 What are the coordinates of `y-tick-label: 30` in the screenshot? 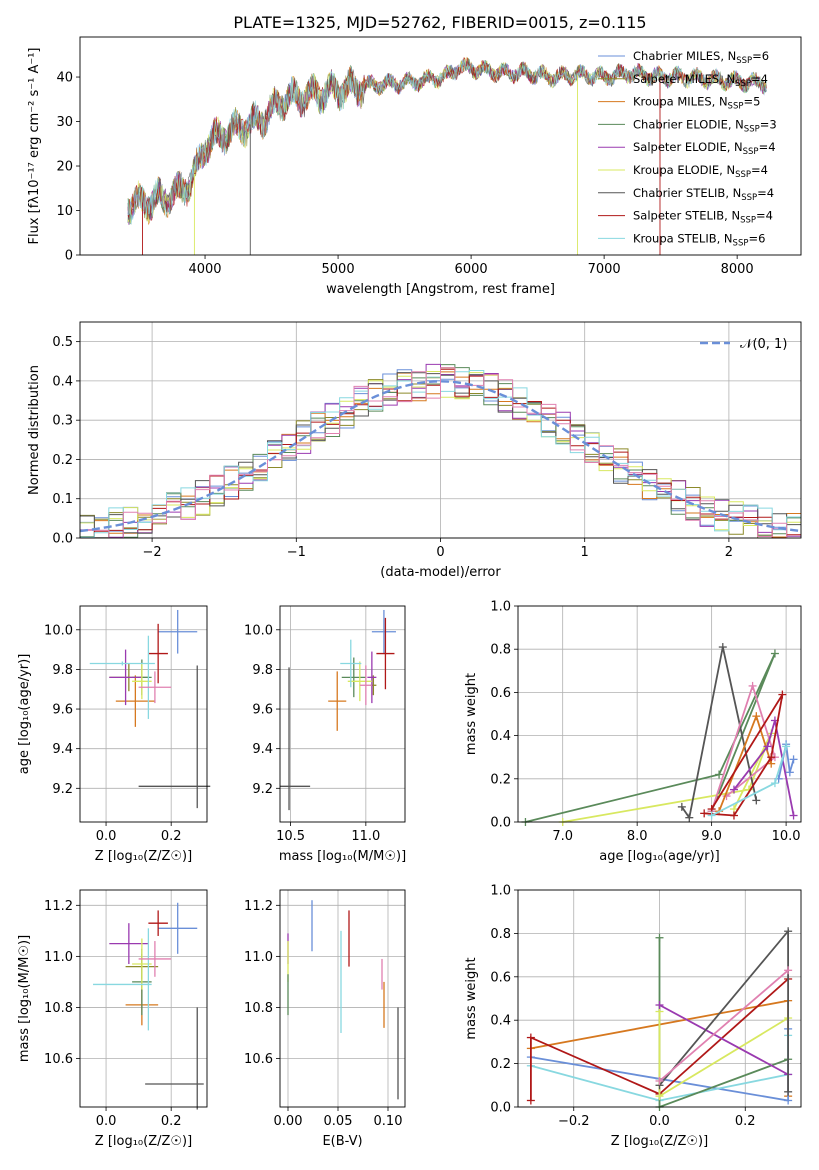 It's located at (64, 122).